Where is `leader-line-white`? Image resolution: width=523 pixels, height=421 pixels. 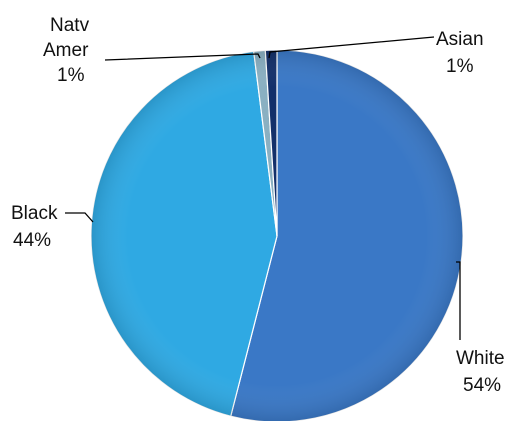 leader-line-white is located at coordinates (458, 300).